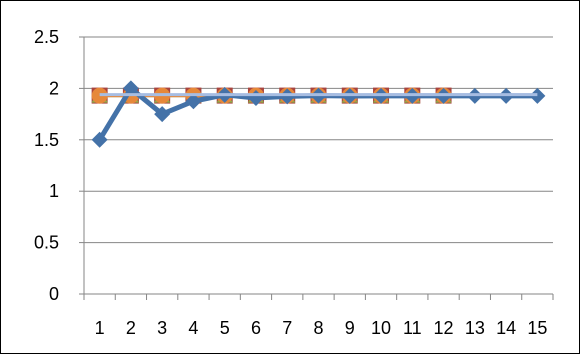 The image size is (581, 355). What do you see at coordinates (54, 88) in the screenshot?
I see `y-tick-label: 2` at bounding box center [54, 88].